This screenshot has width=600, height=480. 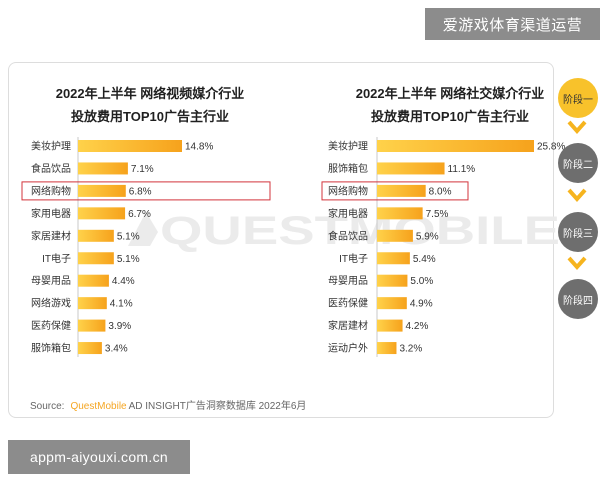 What do you see at coordinates (410, 349) in the screenshot?
I see `chart-2-value-label: 3.2%` at bounding box center [410, 349].